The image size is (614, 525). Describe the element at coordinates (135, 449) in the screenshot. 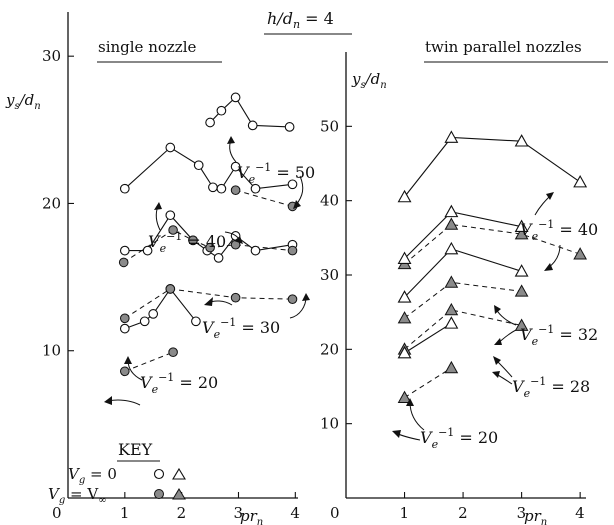

I see `legend-key-title: KEY` at that location.